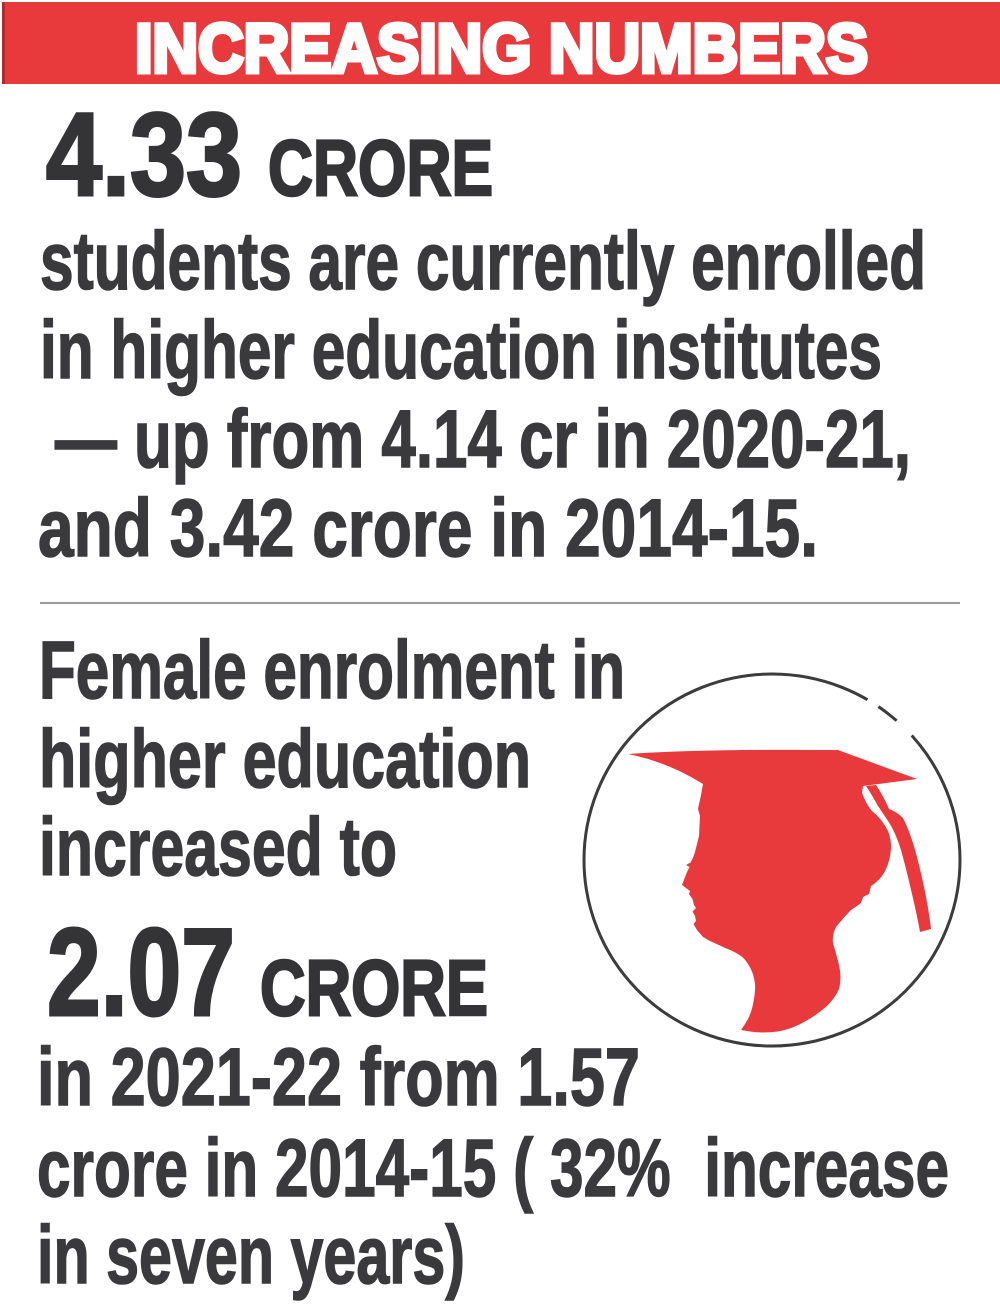 Image resolution: width=1000 pixels, height=1308 pixels. Describe the element at coordinates (428, 528) in the screenshot. I see `svg-text: and 3.42 crore in 2014-15.` at that location.